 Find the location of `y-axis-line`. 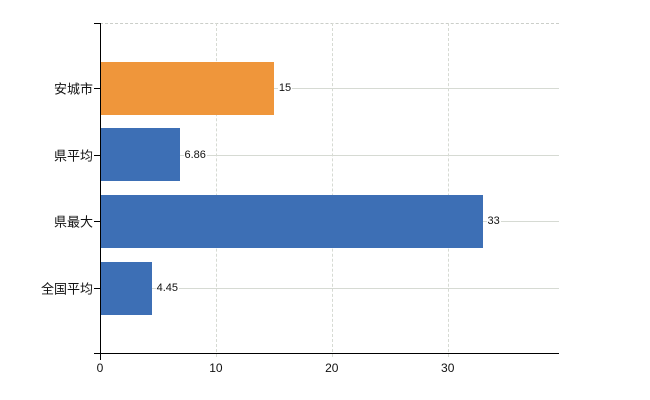

y-axis-line is located at coordinates (100, 191).